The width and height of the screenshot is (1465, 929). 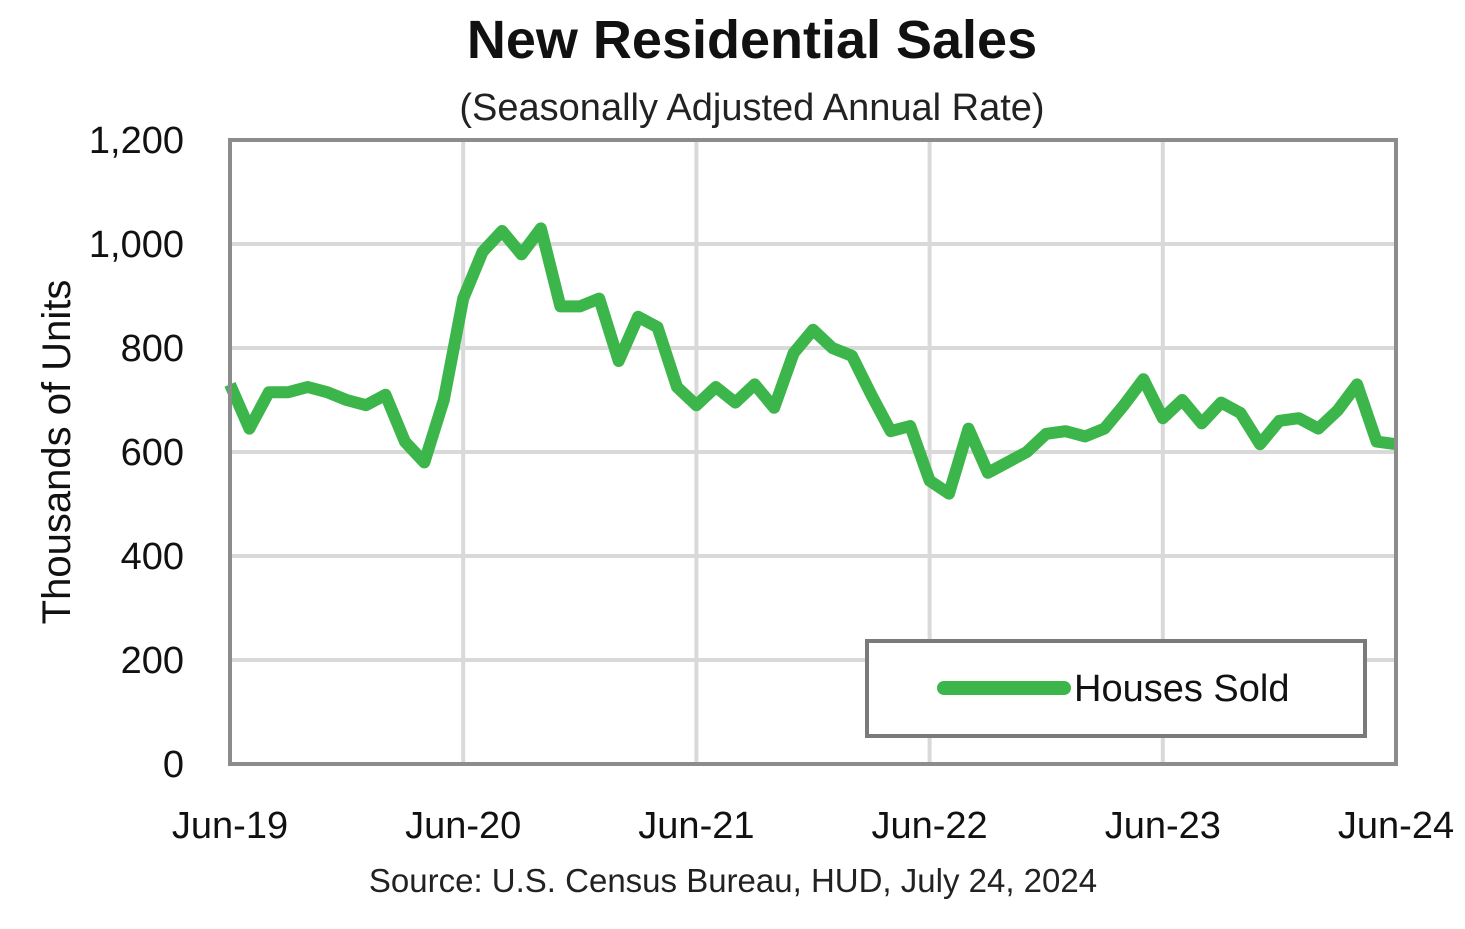 I want to click on legend: Houses Sold, so click(x=1116, y=688).